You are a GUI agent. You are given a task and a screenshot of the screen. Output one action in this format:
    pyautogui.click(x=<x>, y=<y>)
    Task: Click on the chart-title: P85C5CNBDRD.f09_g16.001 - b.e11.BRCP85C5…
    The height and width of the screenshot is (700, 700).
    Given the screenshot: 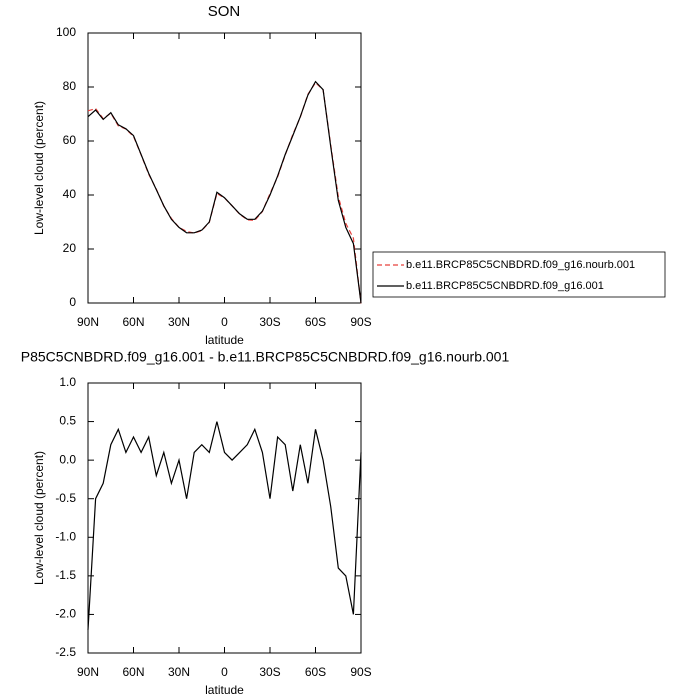 What is the action you would take?
    pyautogui.click(x=265, y=357)
    